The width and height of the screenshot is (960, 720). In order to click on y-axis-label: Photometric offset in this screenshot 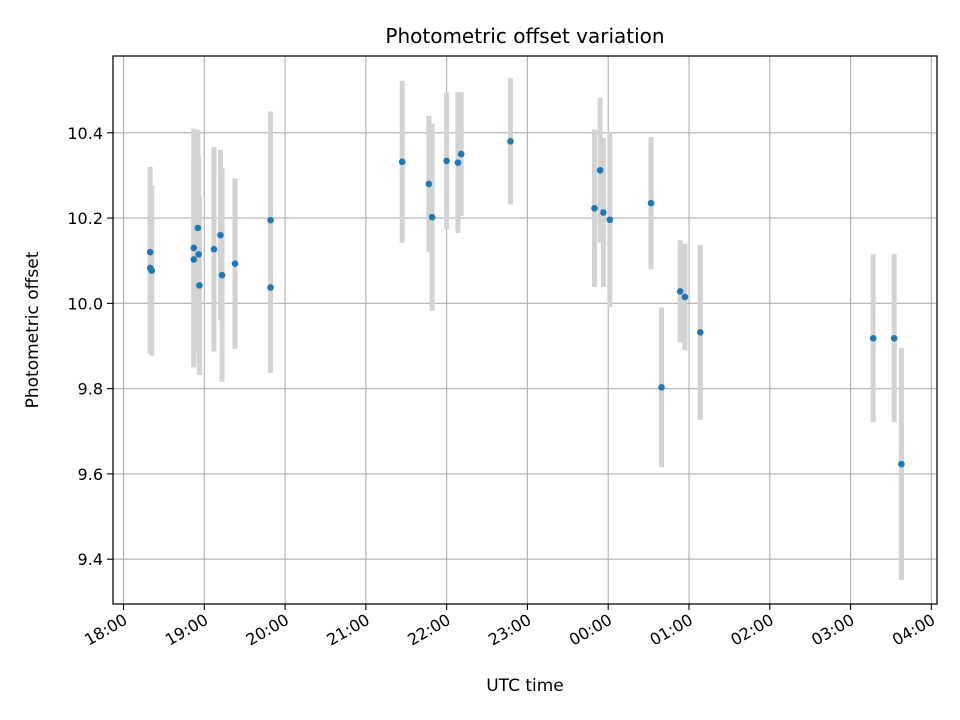, I will do `click(33, 329)`.